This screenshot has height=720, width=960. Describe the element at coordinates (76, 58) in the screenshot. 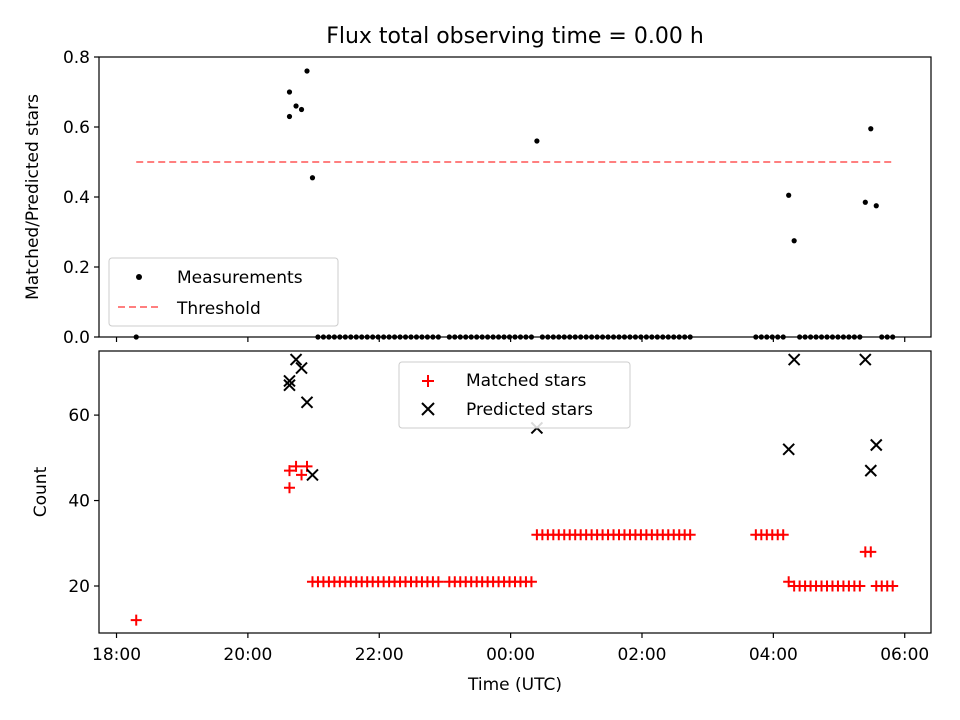

I see `top-y-tick-label: 0.8` at that location.